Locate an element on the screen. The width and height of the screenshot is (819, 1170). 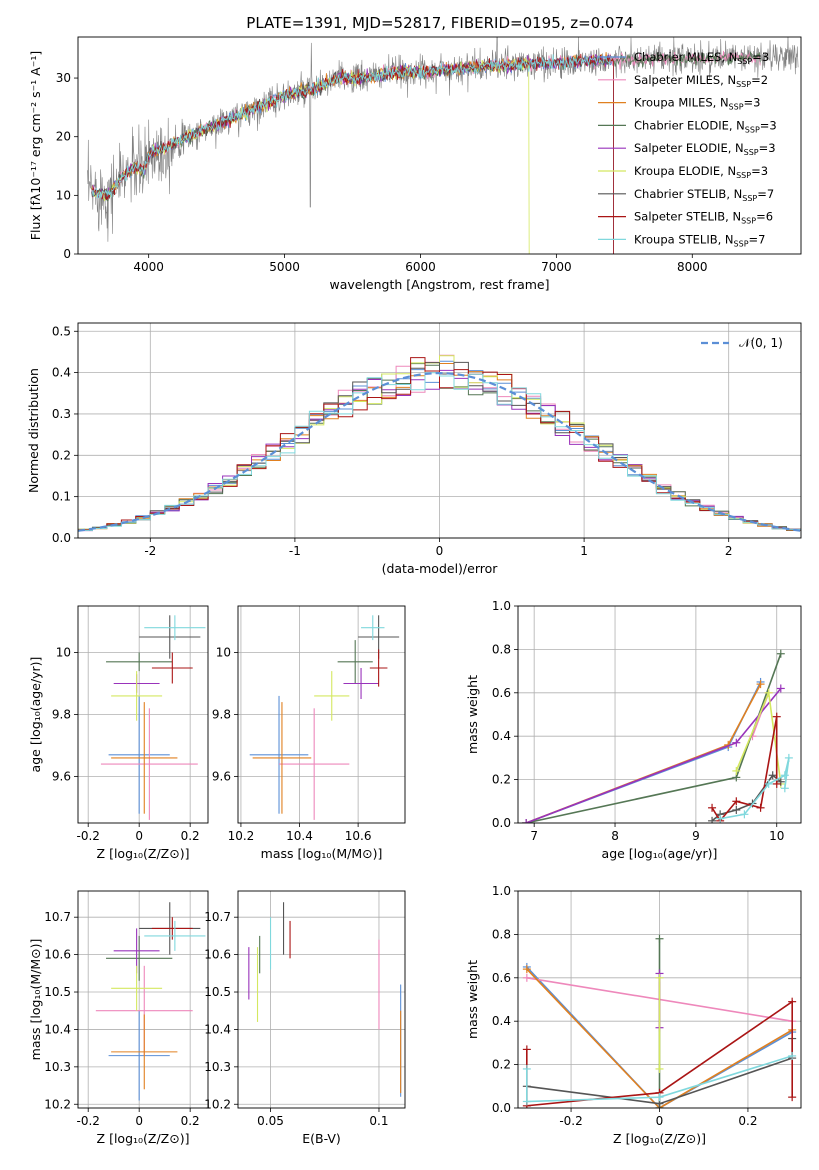
histogram-kroupa-stelib is located at coordinates (439, 451).